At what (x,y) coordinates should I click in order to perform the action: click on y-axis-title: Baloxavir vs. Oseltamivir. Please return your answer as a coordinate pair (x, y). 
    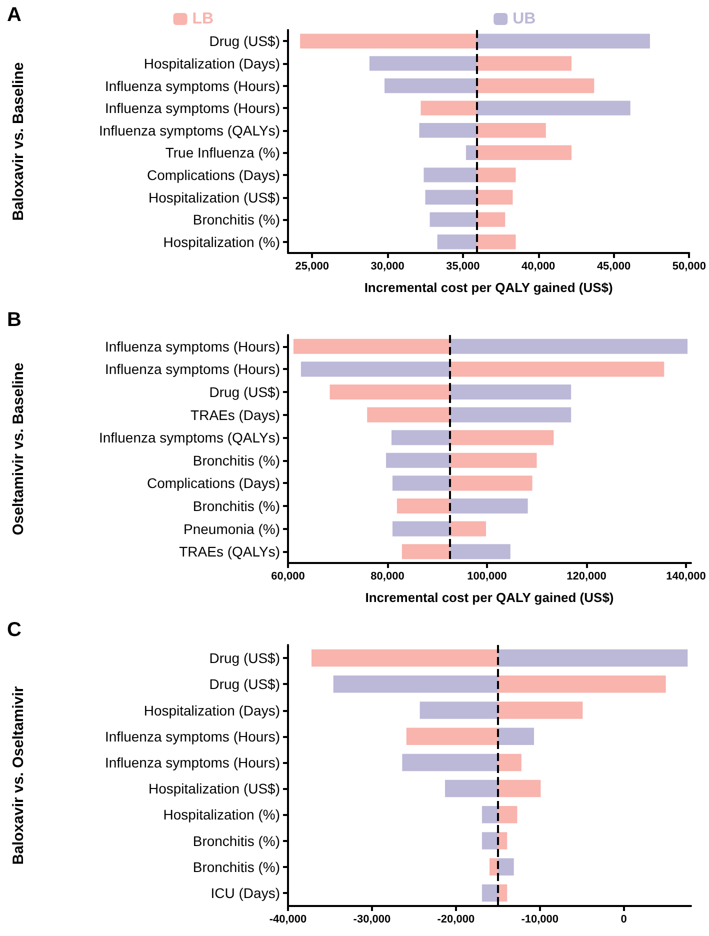
    Looking at the image, I should click on (18, 775).